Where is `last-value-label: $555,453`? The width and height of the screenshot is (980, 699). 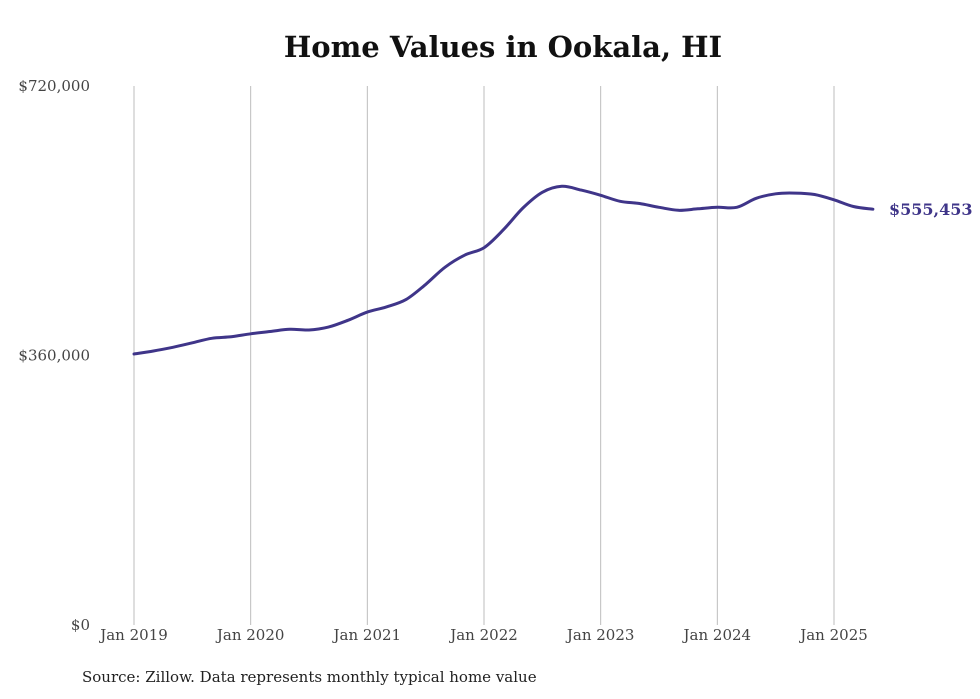
last-value-label: $555,453 is located at coordinates (931, 209).